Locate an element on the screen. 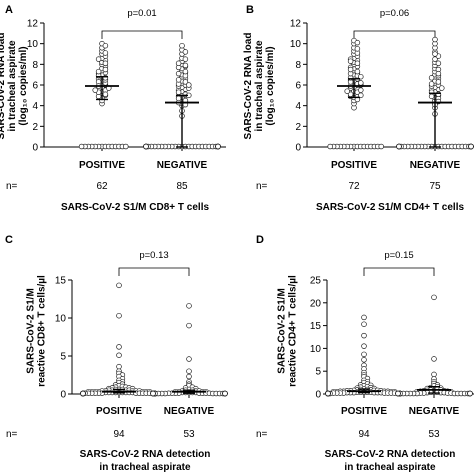 The height and width of the screenshot is (474, 474). panel-letter: B is located at coordinates (250, 10).